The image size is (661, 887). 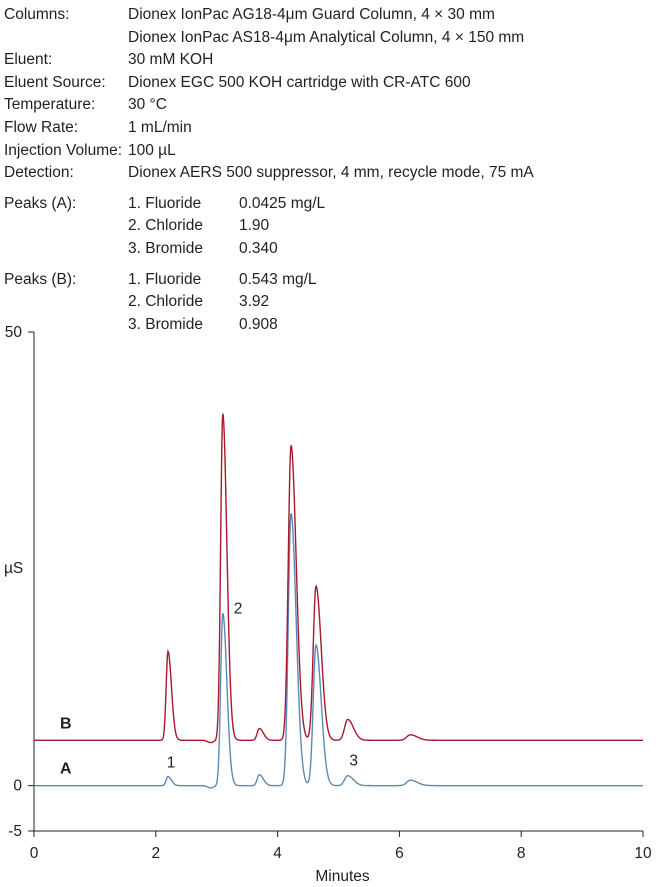 I want to click on x-tick-label: 8, so click(x=521, y=853).